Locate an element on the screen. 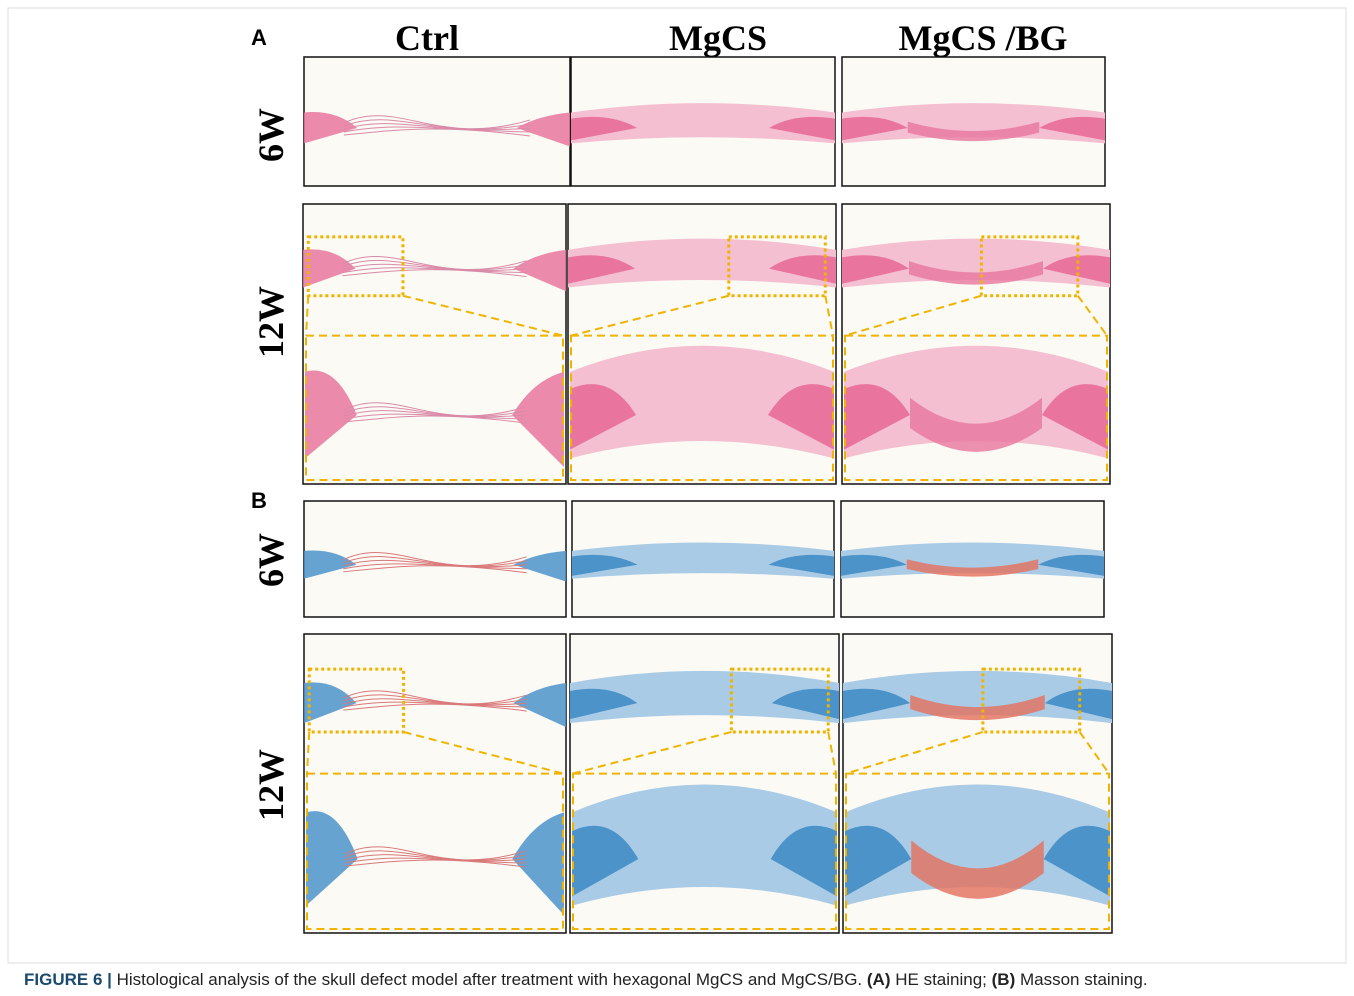 The height and width of the screenshot is (996, 1354). figure-number: FIGURE 6 | is located at coordinates (68, 979).